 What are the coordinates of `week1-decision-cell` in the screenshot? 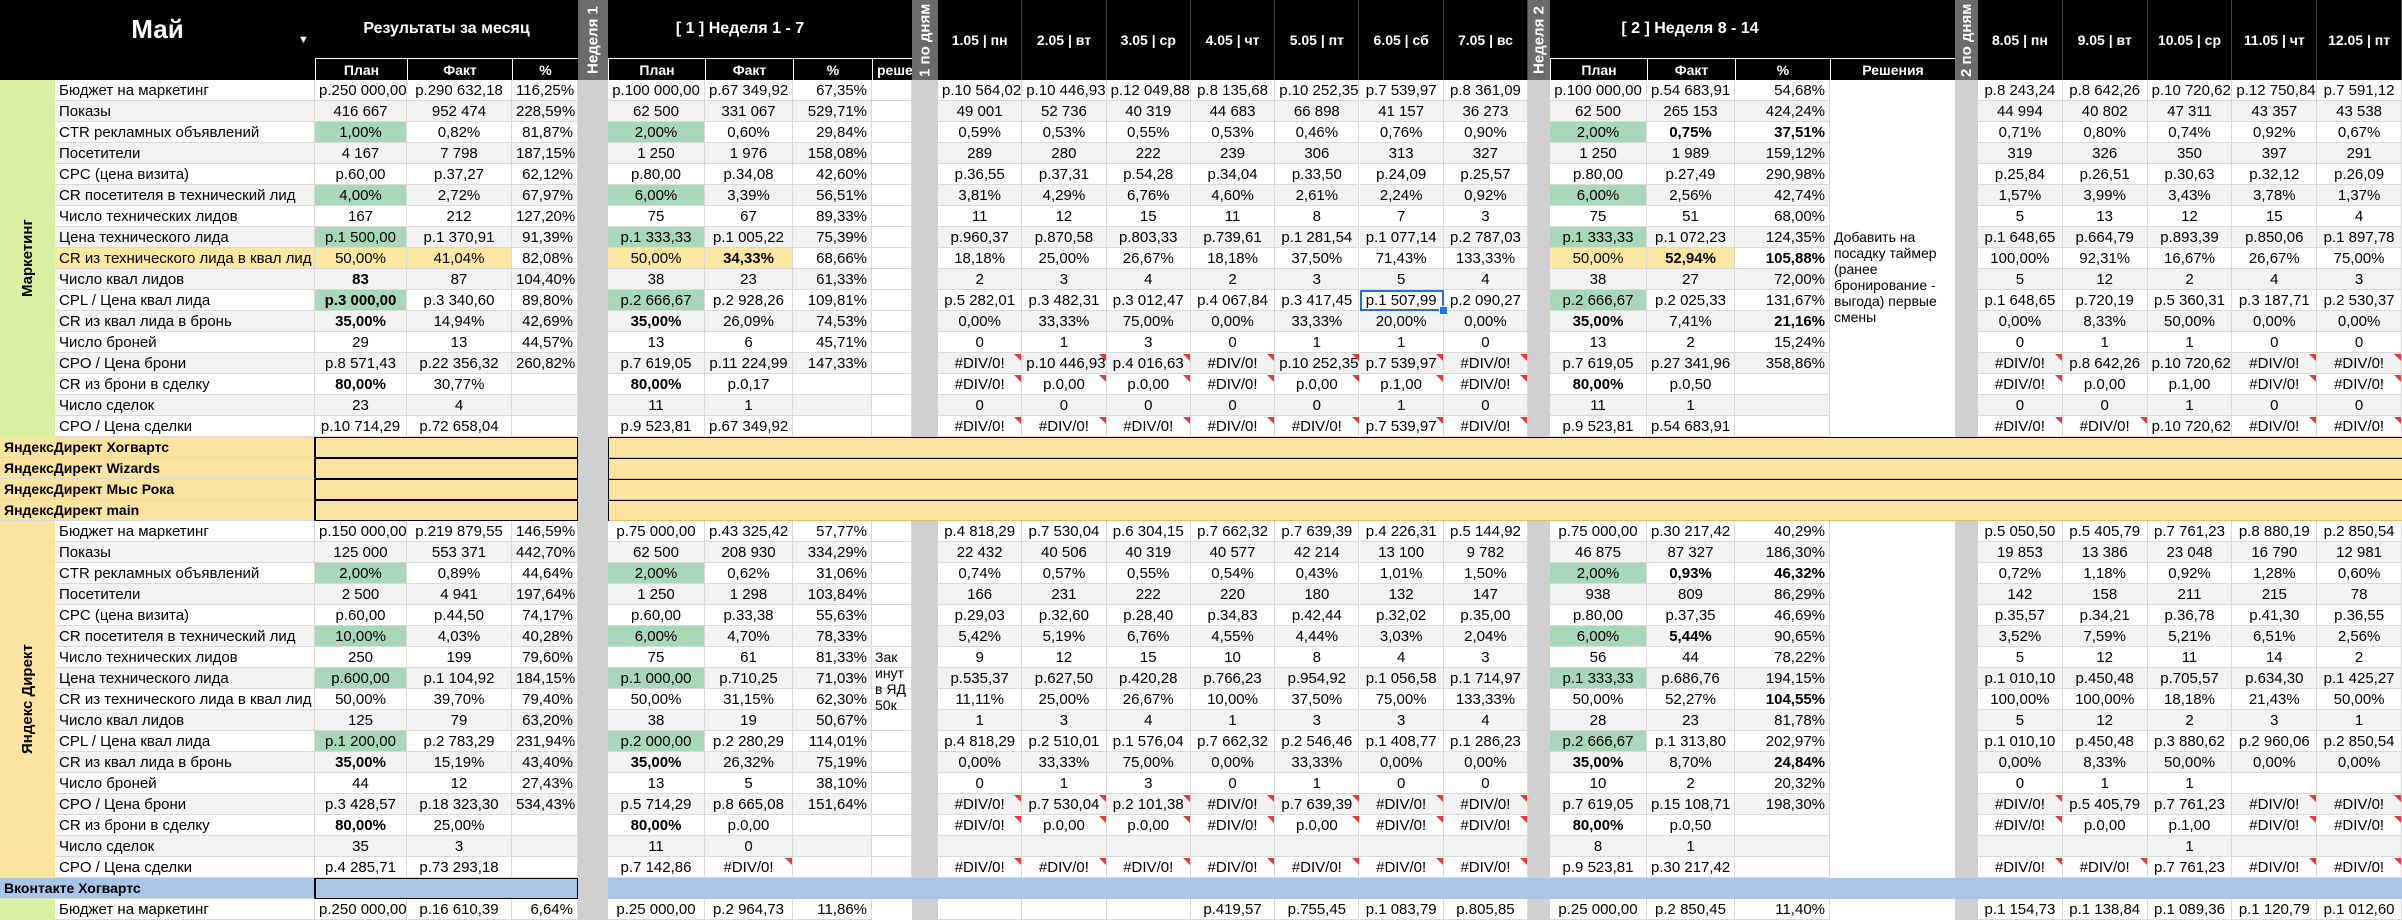 It's located at (892, 720).